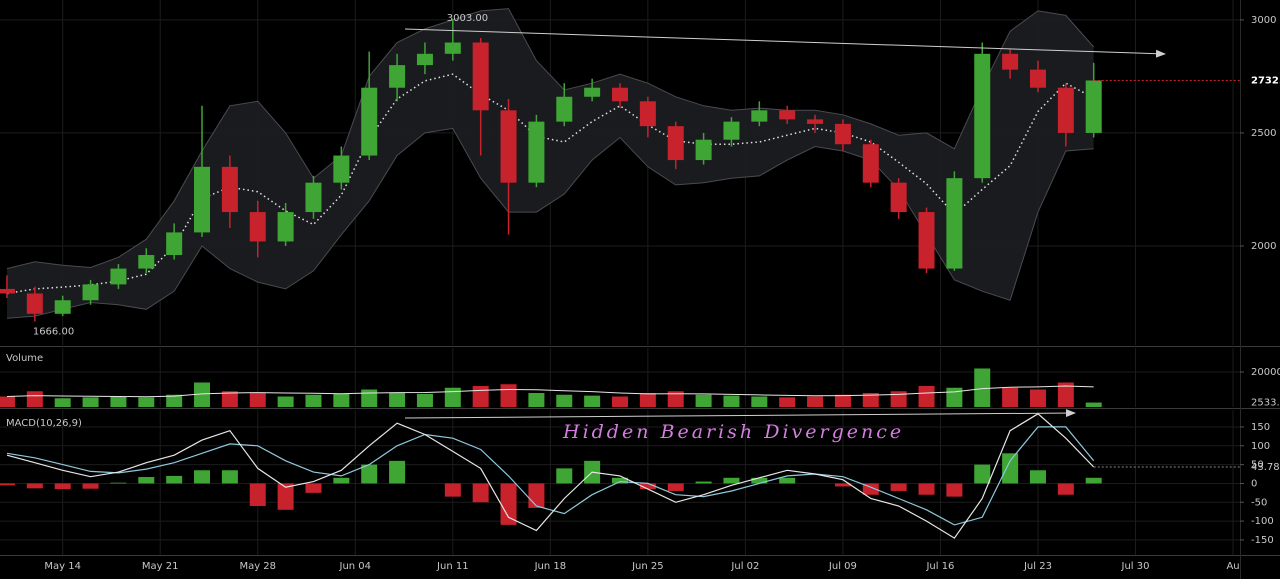 Image resolution: width=1280 pixels, height=579 pixels. What do you see at coordinates (1232, 566) in the screenshot?
I see `x-tick-label: Au` at bounding box center [1232, 566].